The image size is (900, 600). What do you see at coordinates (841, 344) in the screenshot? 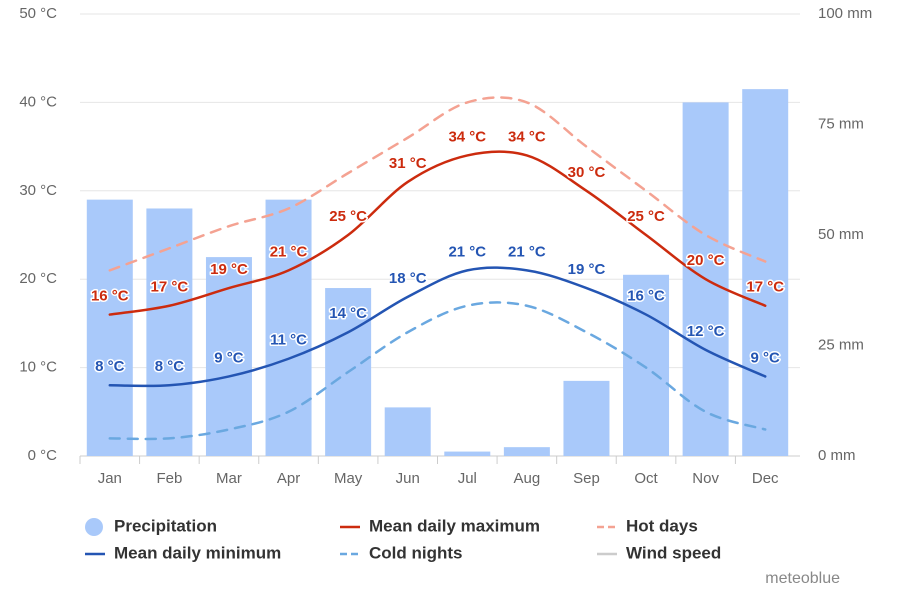
I see `y2-tick-label: 25 mm` at bounding box center [841, 344].